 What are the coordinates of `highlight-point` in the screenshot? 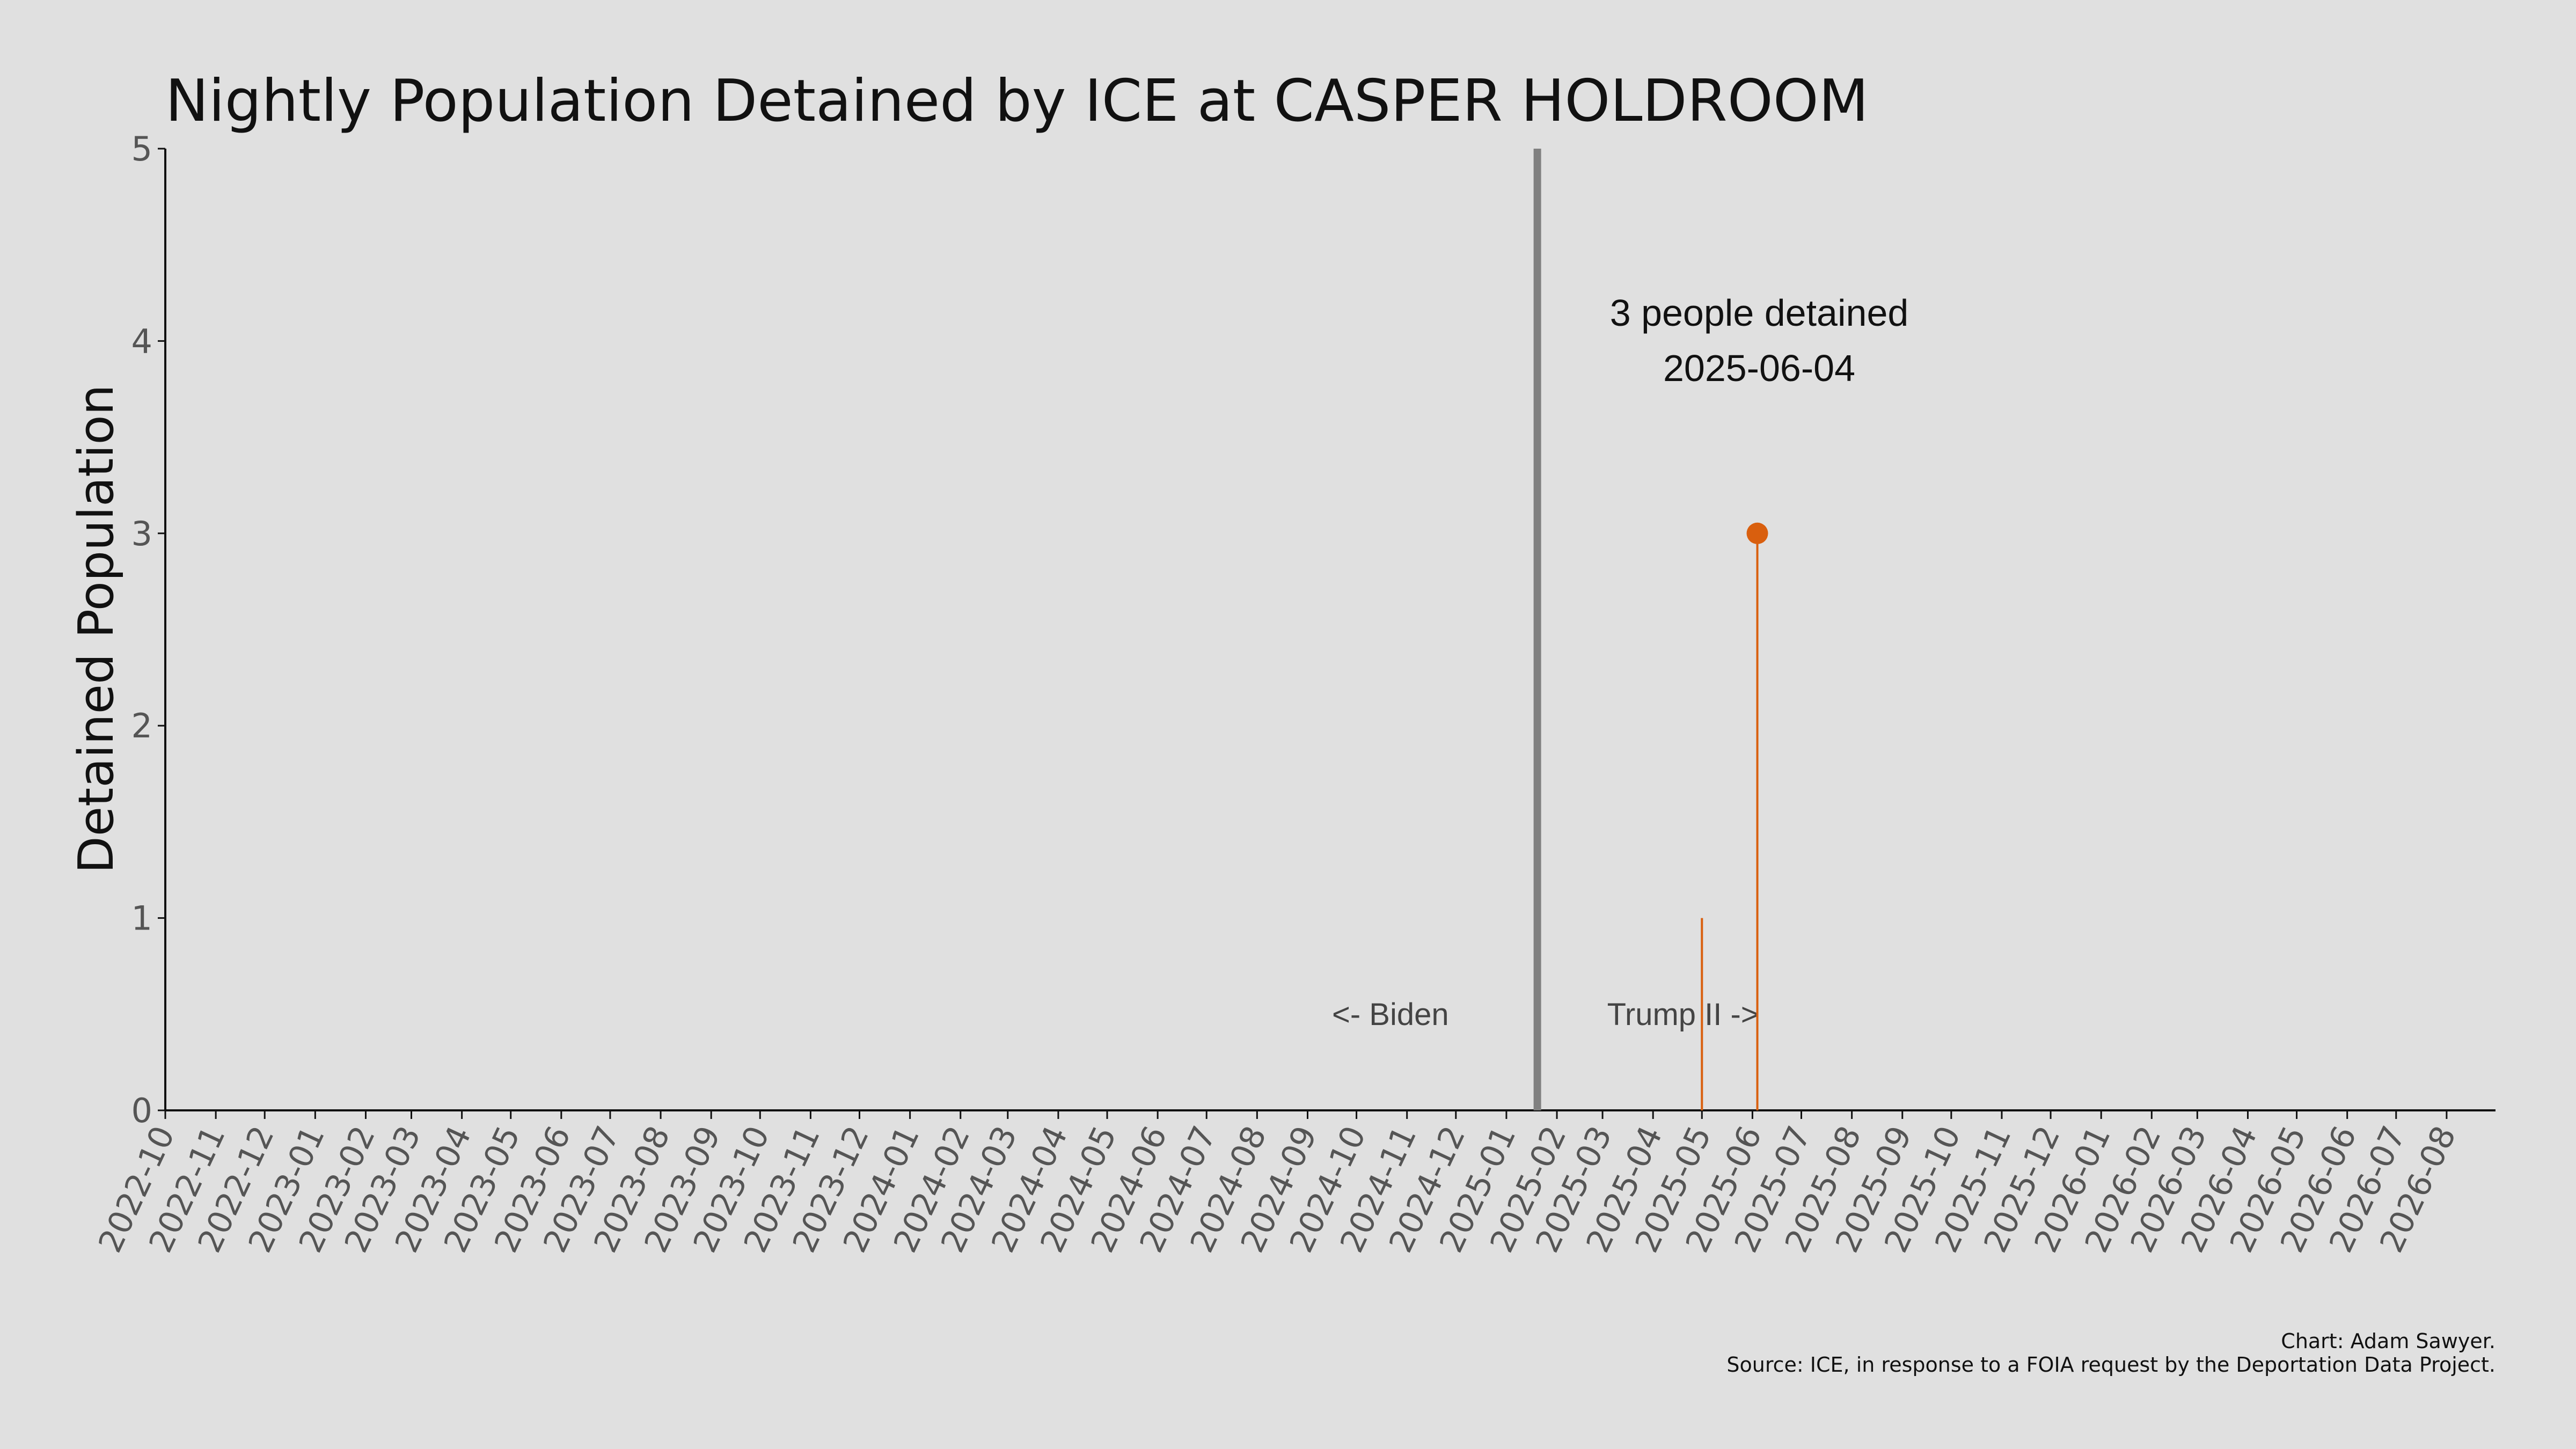 It's located at (1757, 533).